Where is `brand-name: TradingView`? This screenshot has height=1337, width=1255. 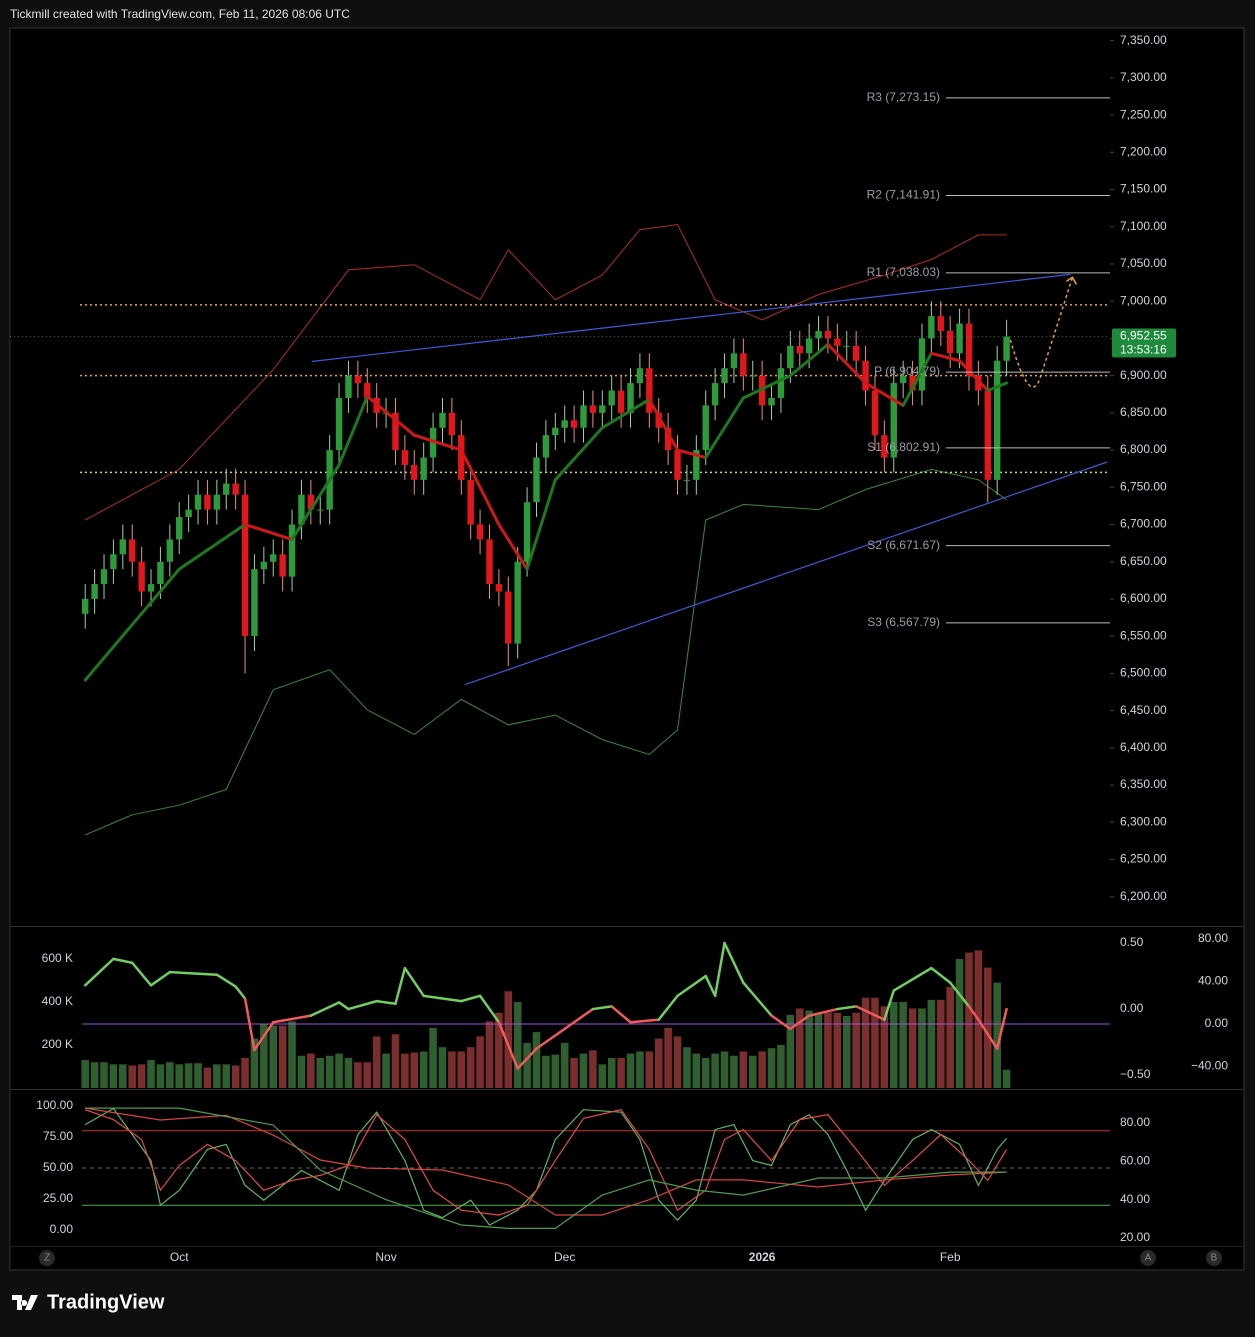 brand-name: TradingView is located at coordinates (106, 1302).